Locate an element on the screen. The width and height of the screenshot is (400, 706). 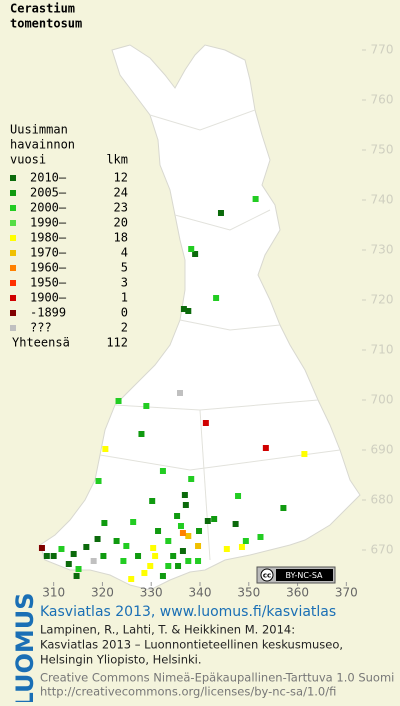
title: Cerastium tomentosum is located at coordinates (46, 16).